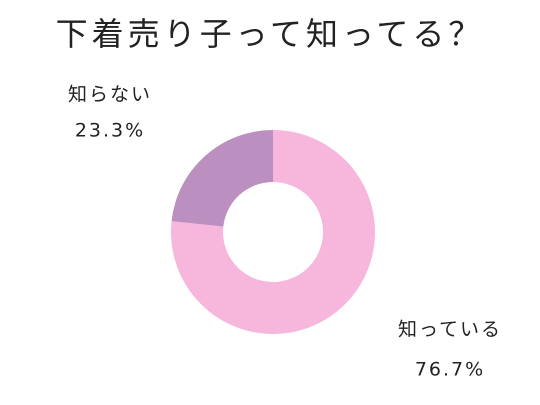 This screenshot has width=540, height=405. What do you see at coordinates (222, 178) in the screenshot?
I see `donut-slice` at bounding box center [222, 178].